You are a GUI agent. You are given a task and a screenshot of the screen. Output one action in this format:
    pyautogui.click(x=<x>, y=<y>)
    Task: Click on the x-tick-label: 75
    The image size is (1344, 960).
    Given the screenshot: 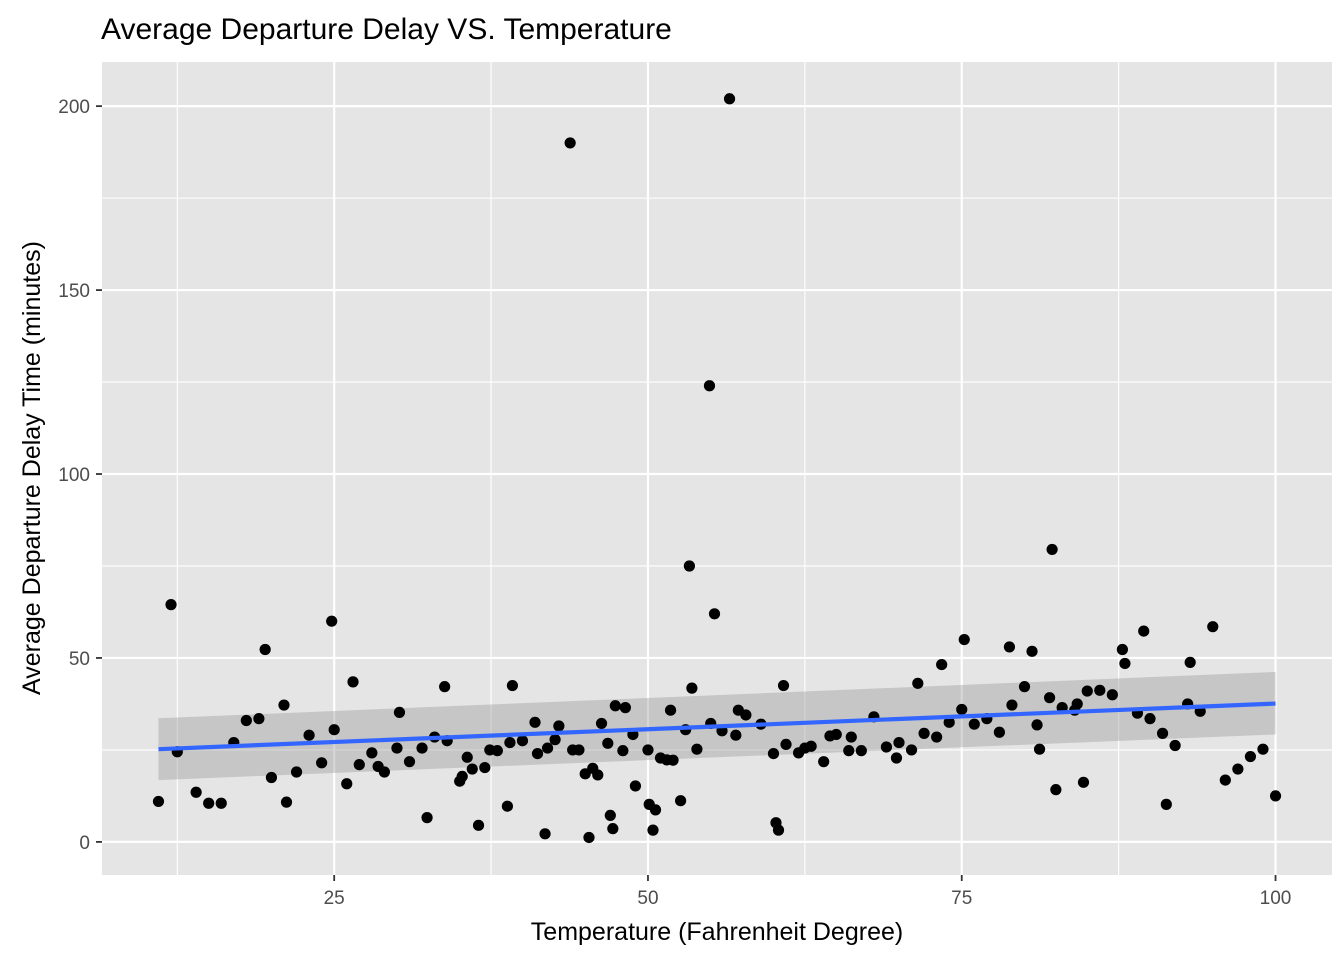 What is the action you would take?
    pyautogui.click(x=961, y=898)
    